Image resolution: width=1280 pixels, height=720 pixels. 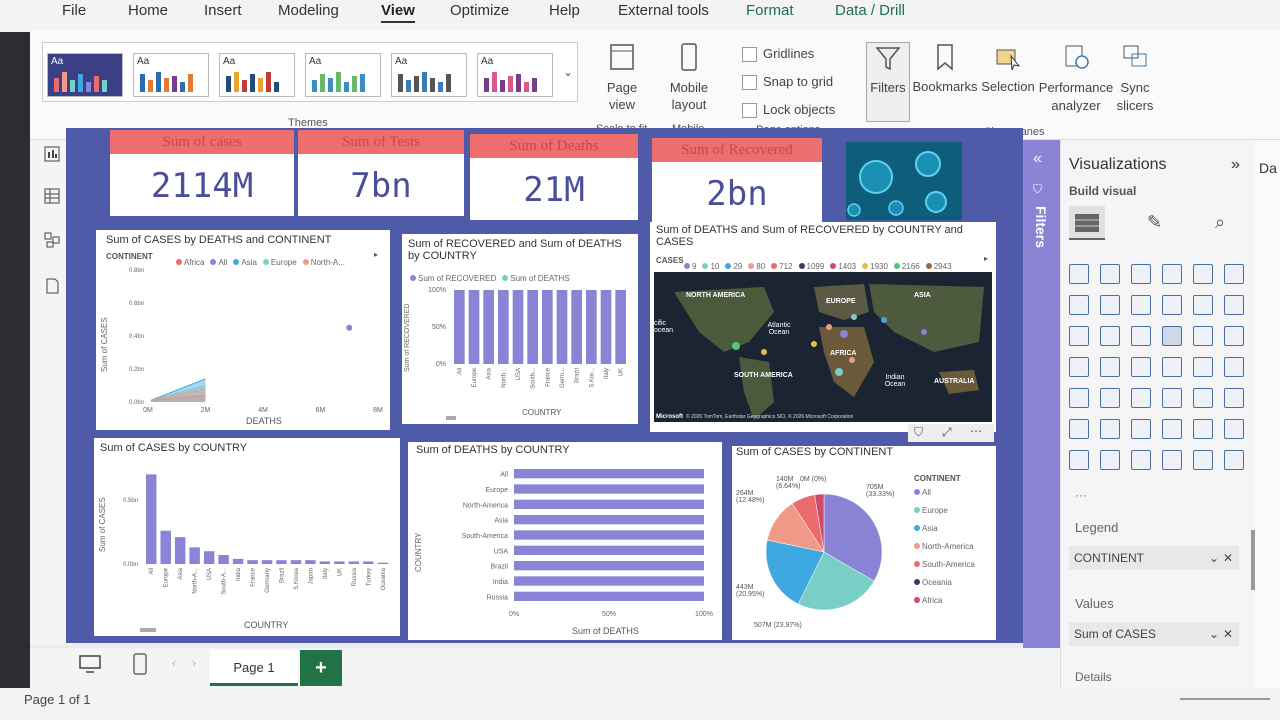 I want to click on legend-item: Oceania, so click(x=954, y=582).